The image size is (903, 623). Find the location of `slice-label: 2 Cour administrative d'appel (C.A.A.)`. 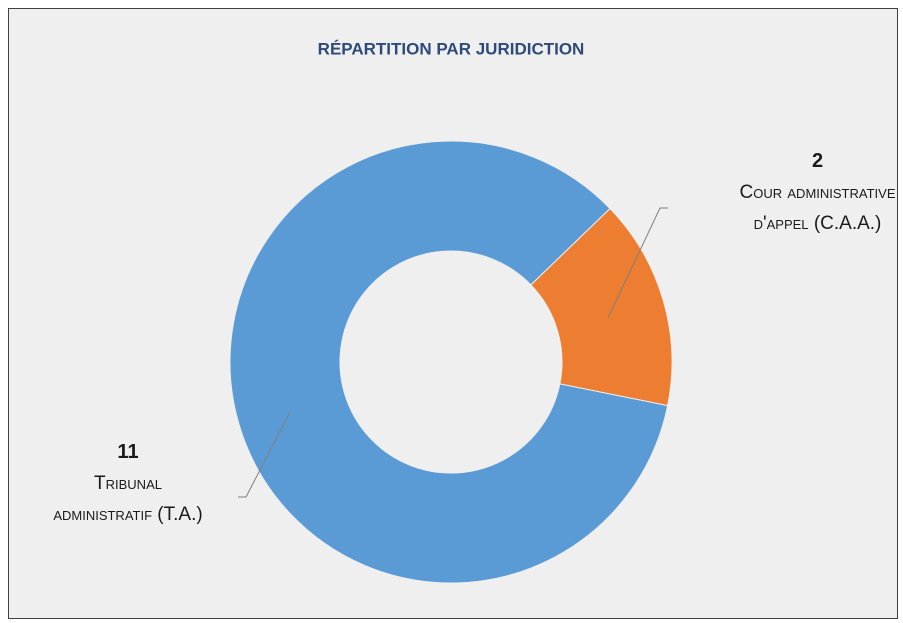

slice-label: 2 Cour administrative d'appel (C.A.A.) is located at coordinates (817, 192).